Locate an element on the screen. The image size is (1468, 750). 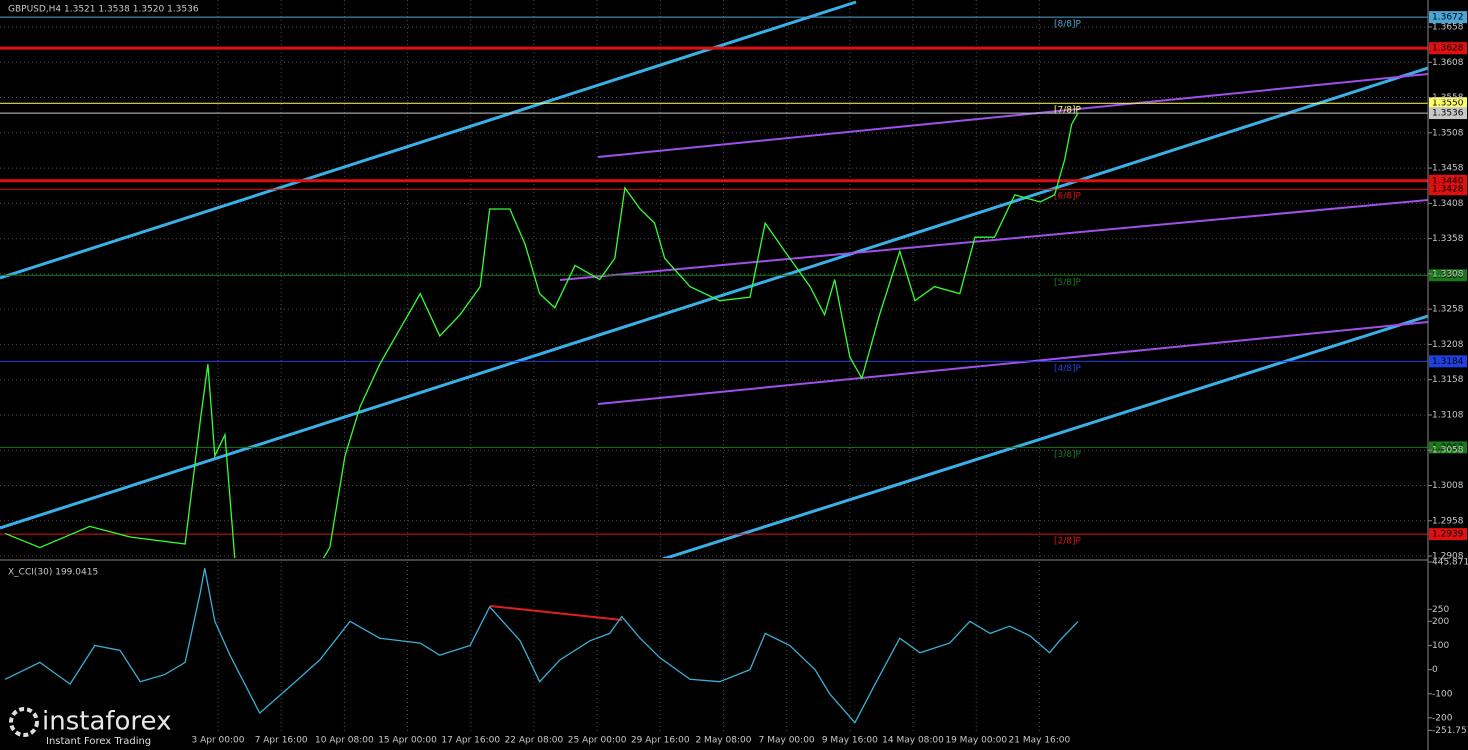
x-tick-label: 7 Apr 16:00 is located at coordinates (281, 741).